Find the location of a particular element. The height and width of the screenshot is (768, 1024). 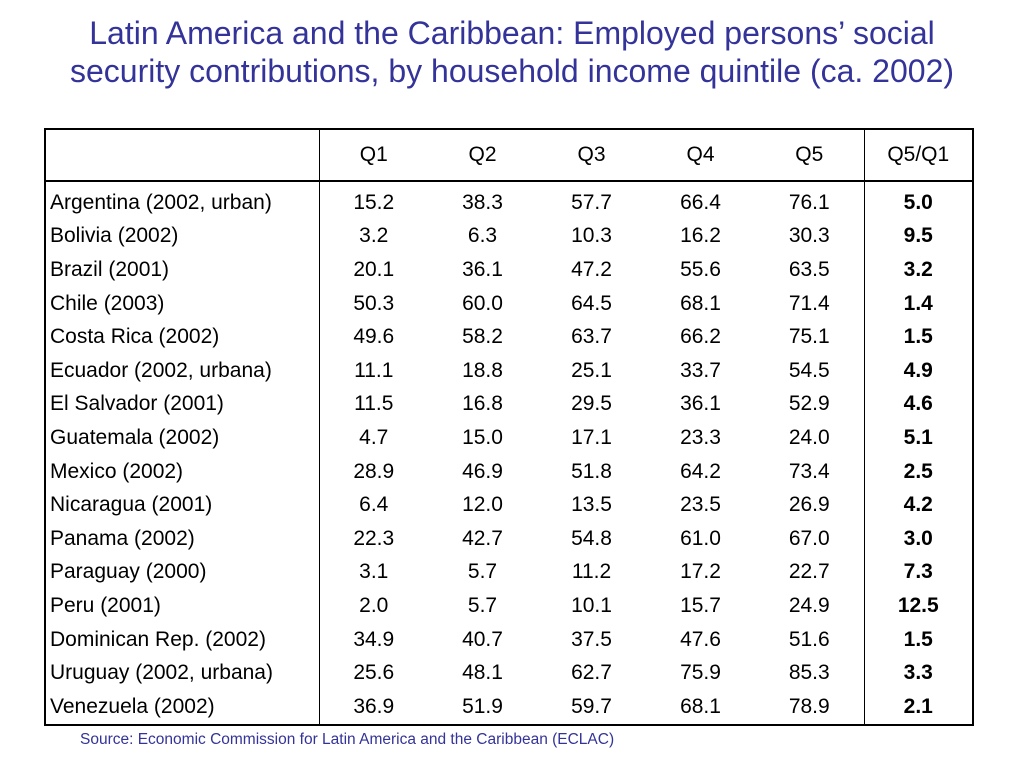

cell-q1: 11.5 is located at coordinates (374, 404).